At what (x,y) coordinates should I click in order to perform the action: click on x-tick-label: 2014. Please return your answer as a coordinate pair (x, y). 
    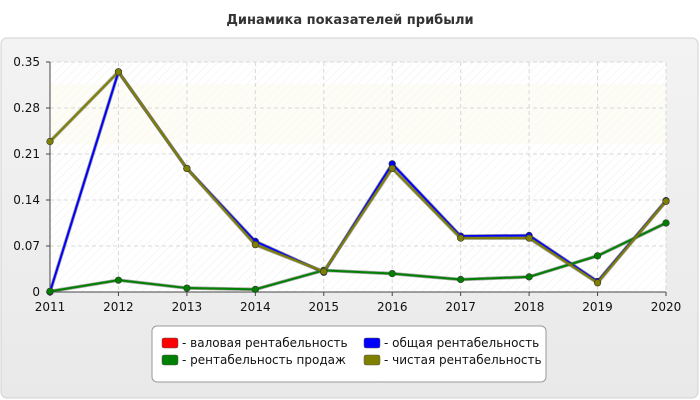
    Looking at the image, I should click on (255, 307).